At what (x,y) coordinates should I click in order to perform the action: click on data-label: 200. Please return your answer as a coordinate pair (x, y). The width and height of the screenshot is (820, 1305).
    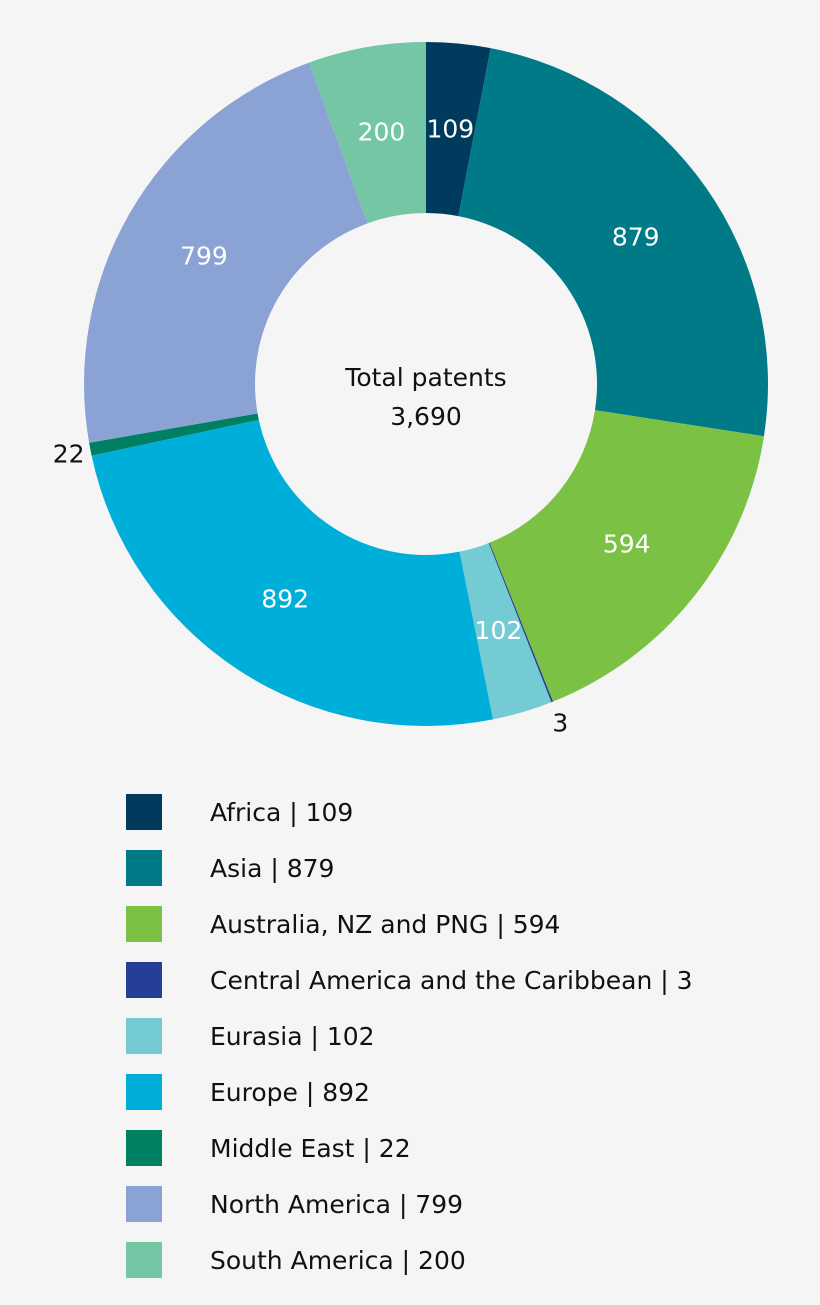
    Looking at the image, I should click on (382, 131).